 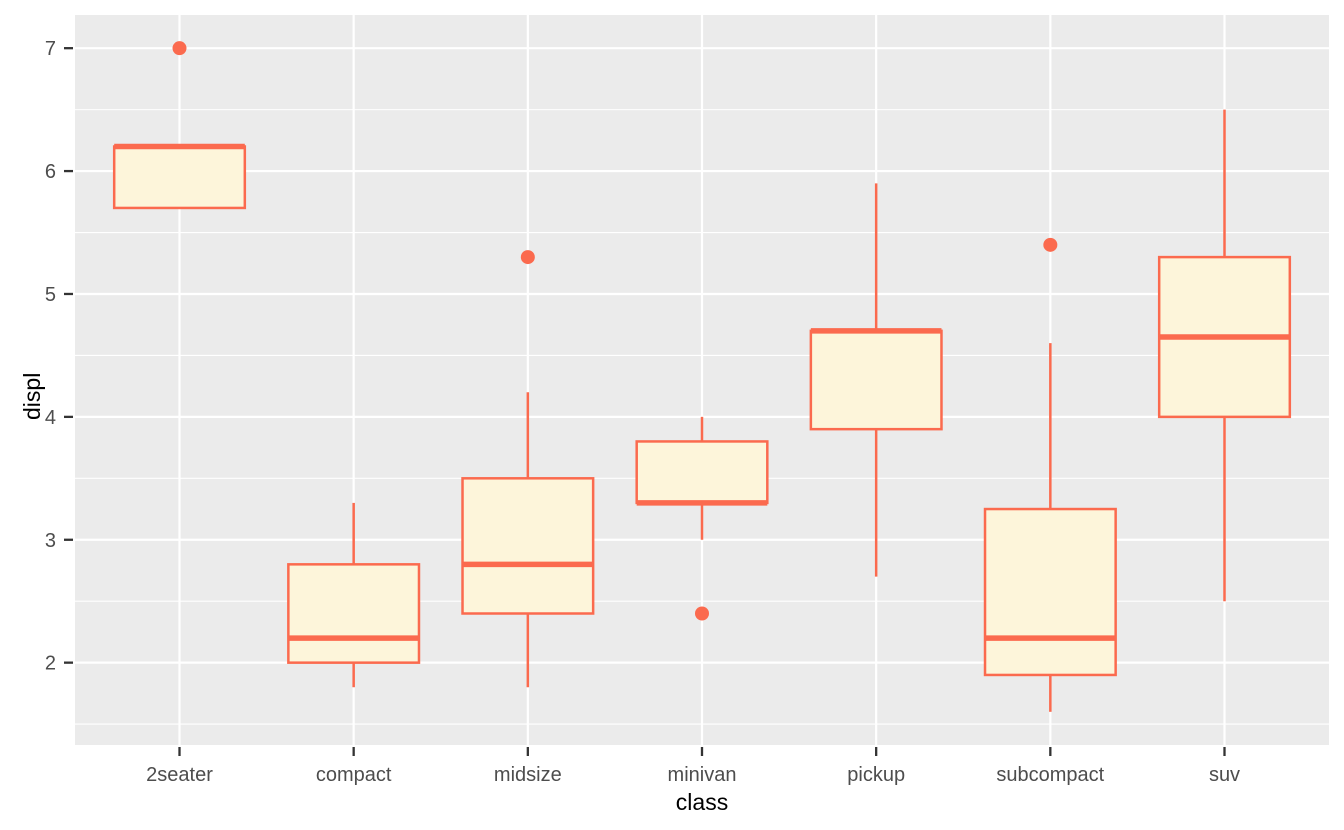 What do you see at coordinates (876, 380) in the screenshot?
I see `box-pickup` at bounding box center [876, 380].